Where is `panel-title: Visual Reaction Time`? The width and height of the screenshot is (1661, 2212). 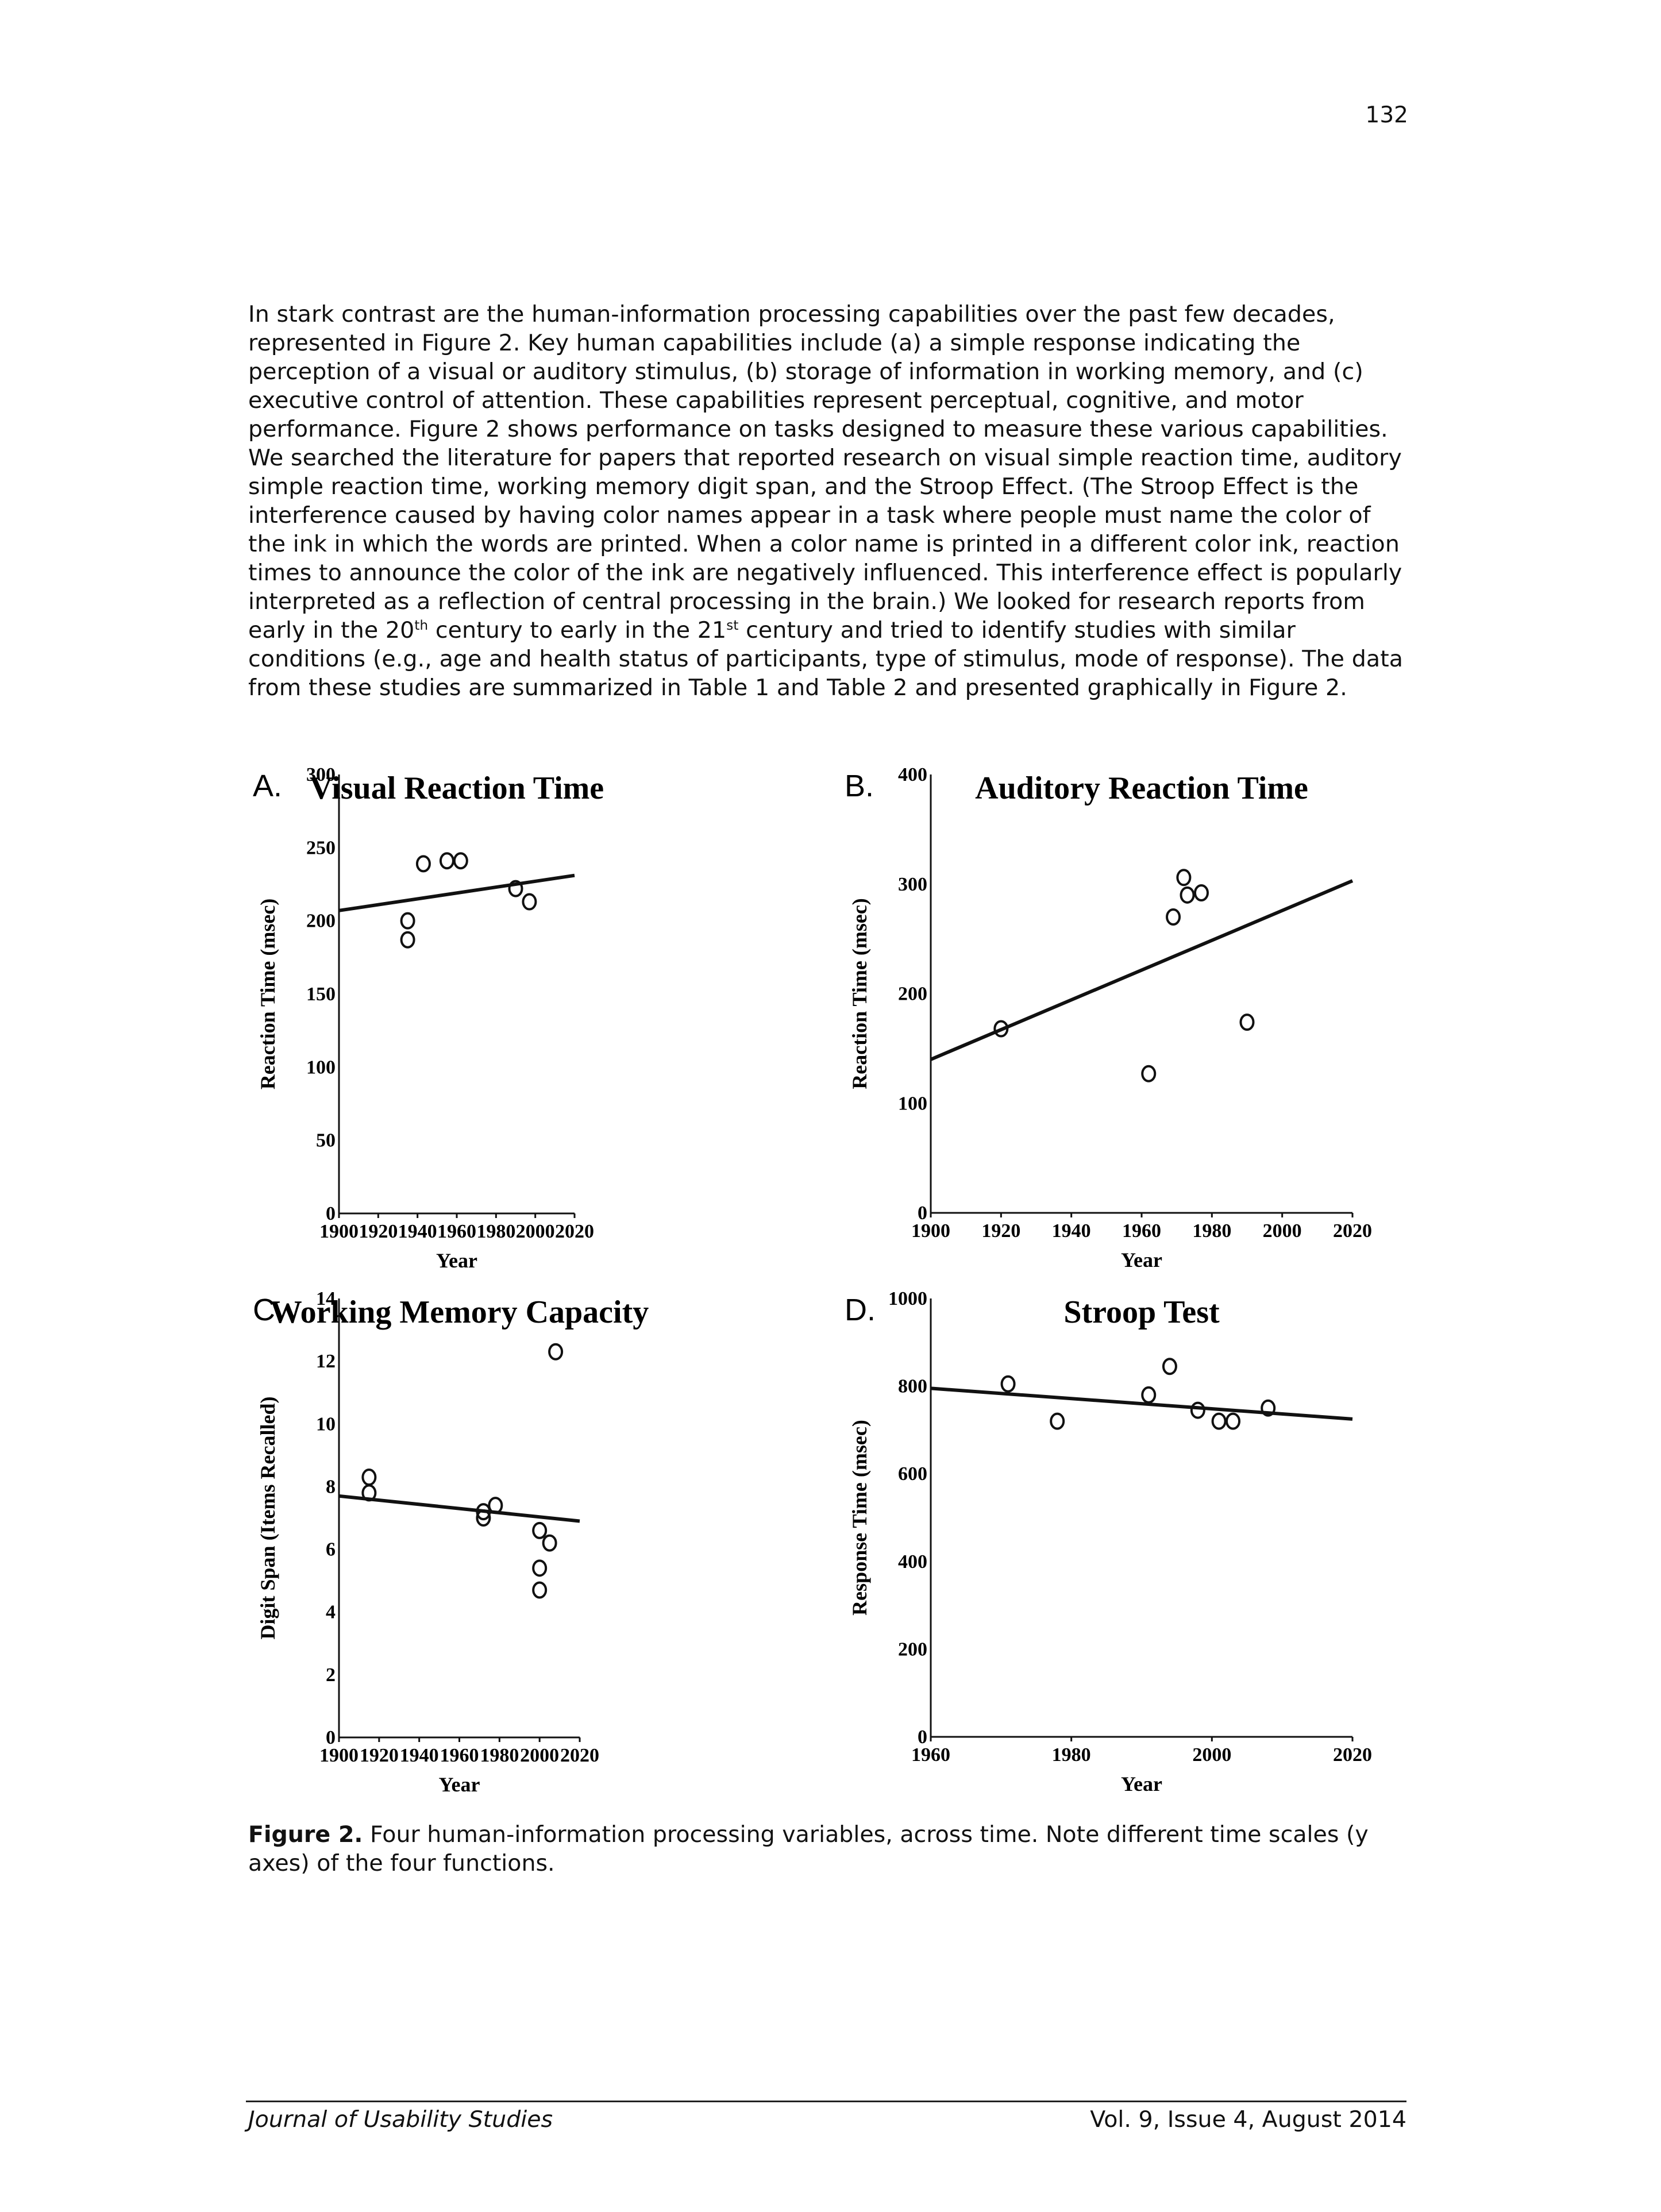
panel-title: Visual Reaction Time is located at coordinates (457, 788).